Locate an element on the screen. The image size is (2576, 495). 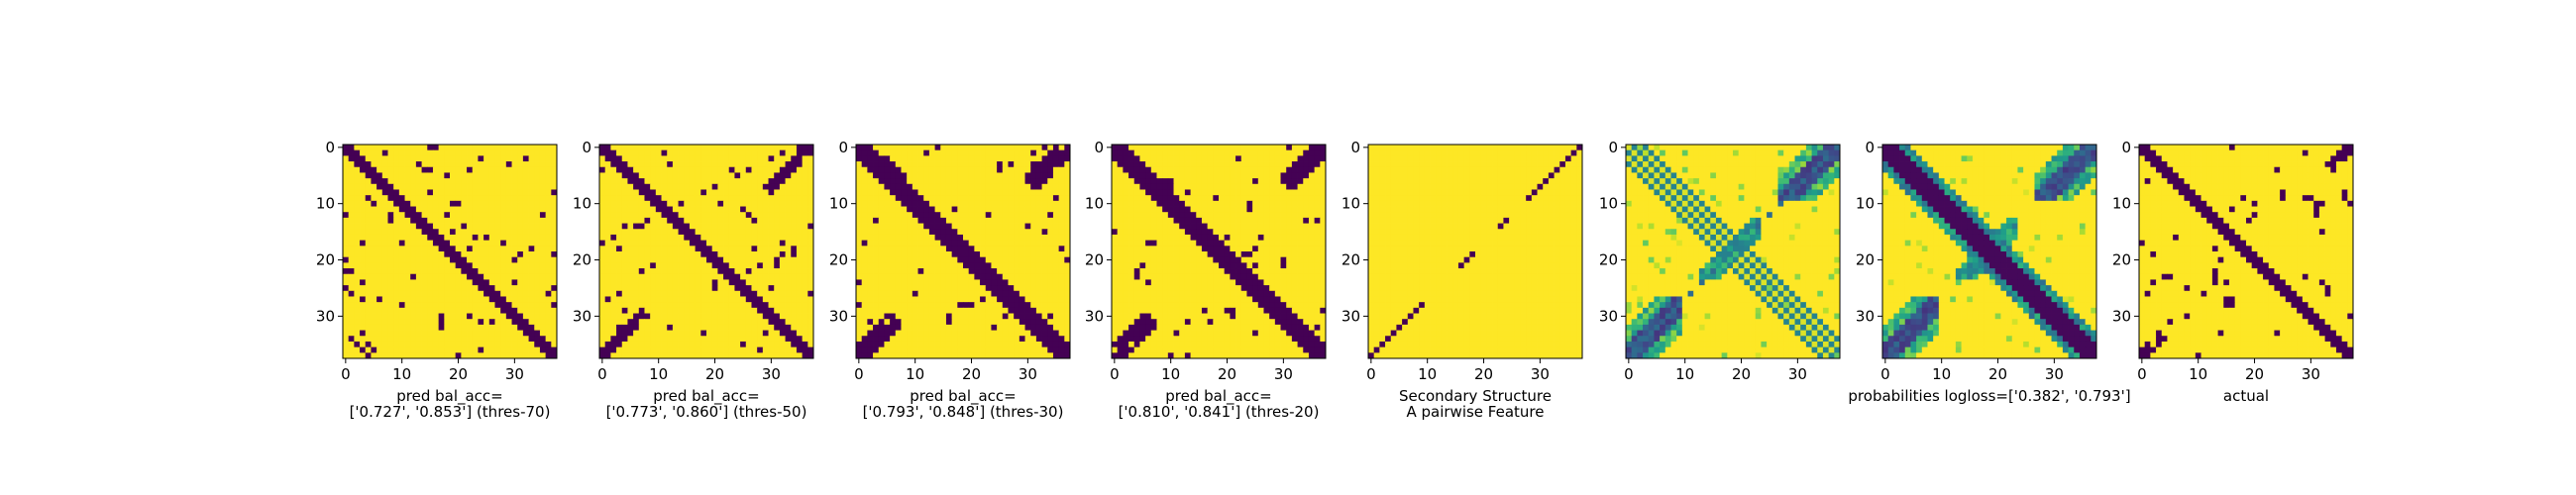
axes-frame is located at coordinates (706, 252).